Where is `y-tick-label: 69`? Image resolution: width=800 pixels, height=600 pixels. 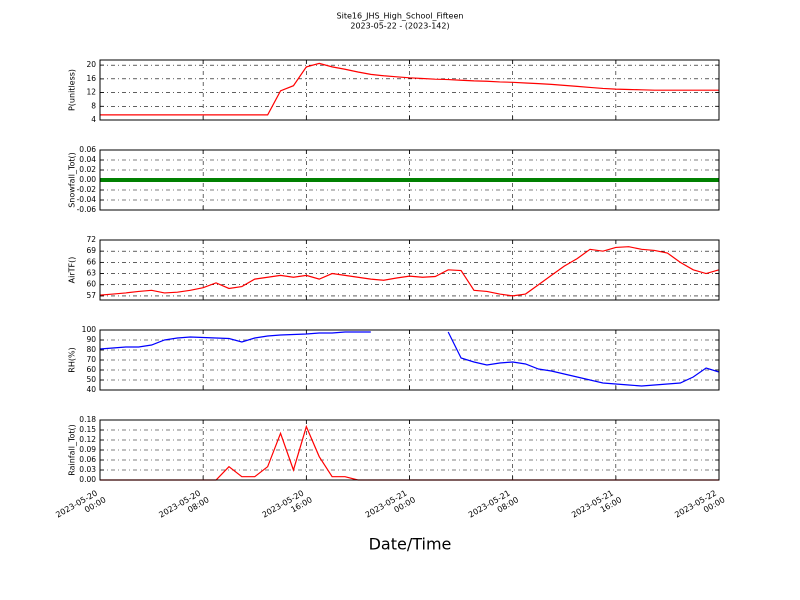 y-tick-label: 69 is located at coordinates (91, 250).